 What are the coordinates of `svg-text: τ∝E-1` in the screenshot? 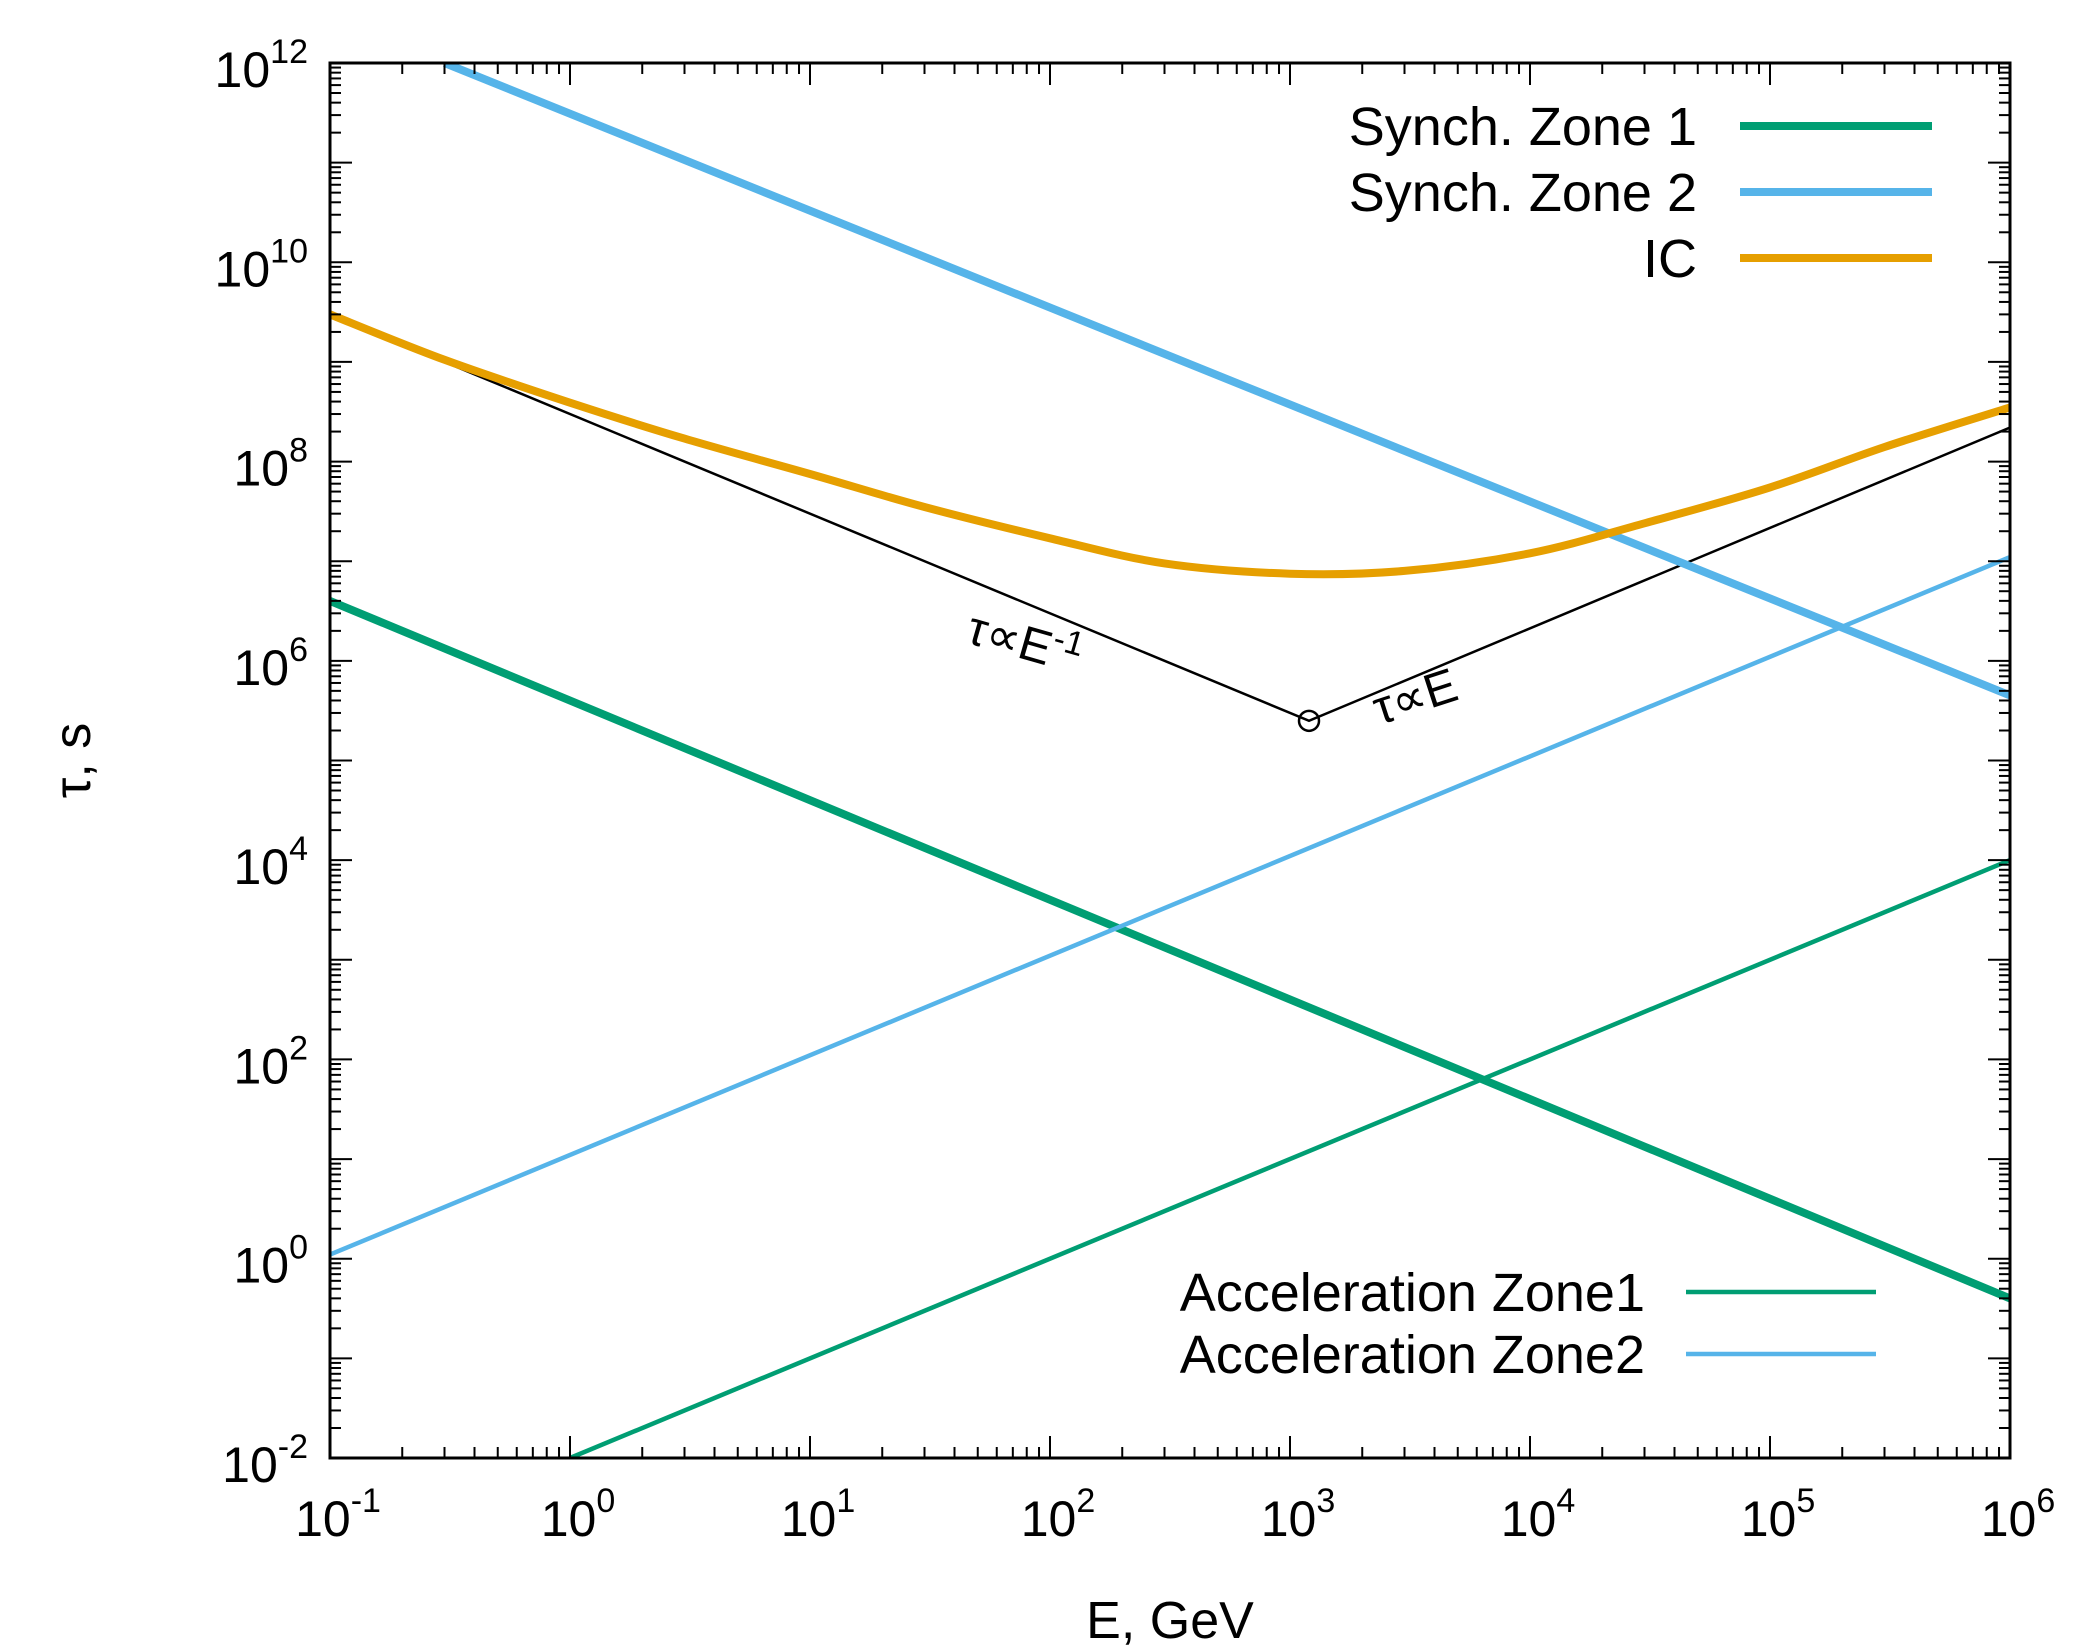 It's located at (1024, 640).